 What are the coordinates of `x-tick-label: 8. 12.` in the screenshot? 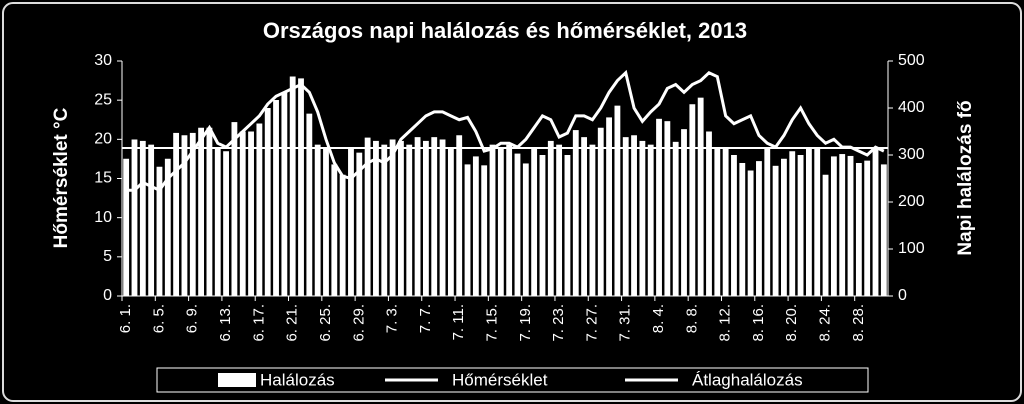 It's located at (725, 323).